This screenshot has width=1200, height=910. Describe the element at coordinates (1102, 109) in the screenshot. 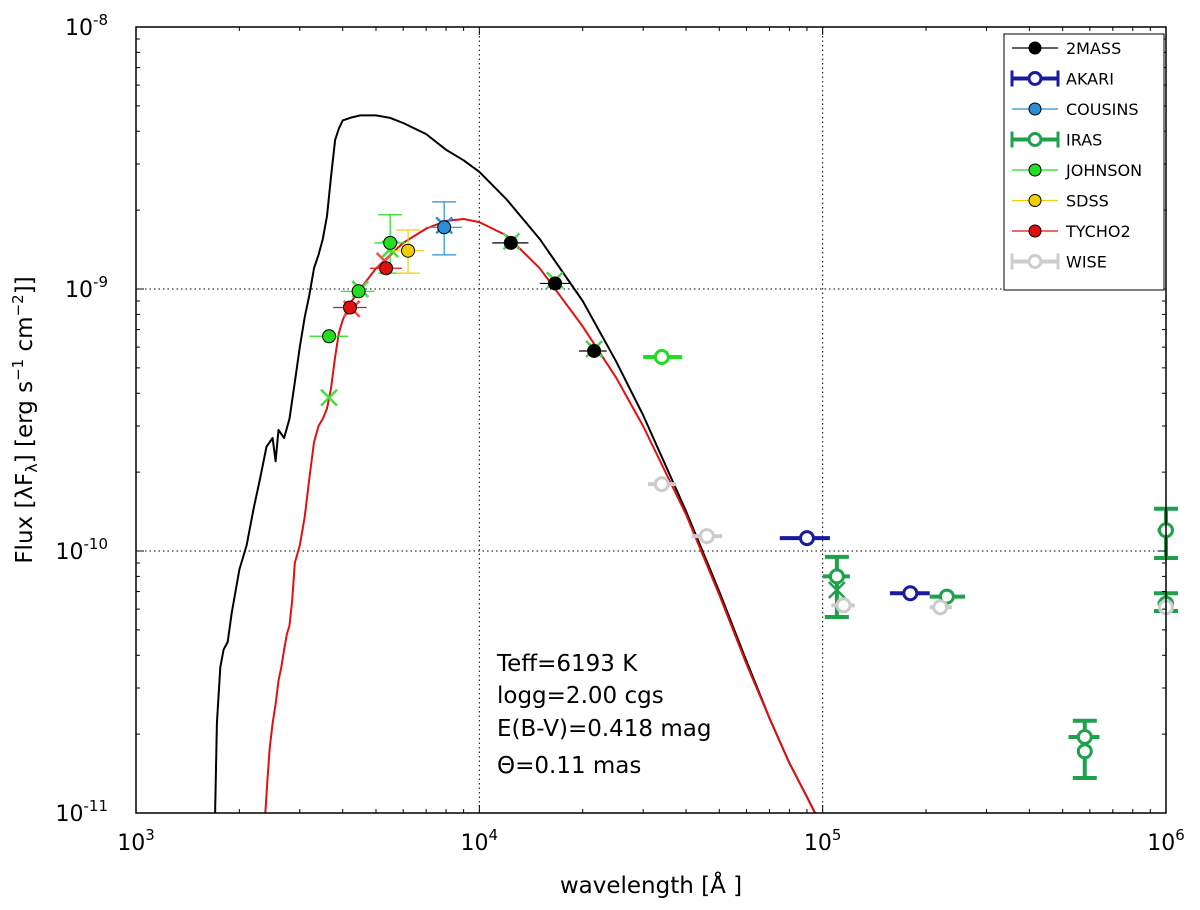

I see `legend-label: COUSINS` at that location.